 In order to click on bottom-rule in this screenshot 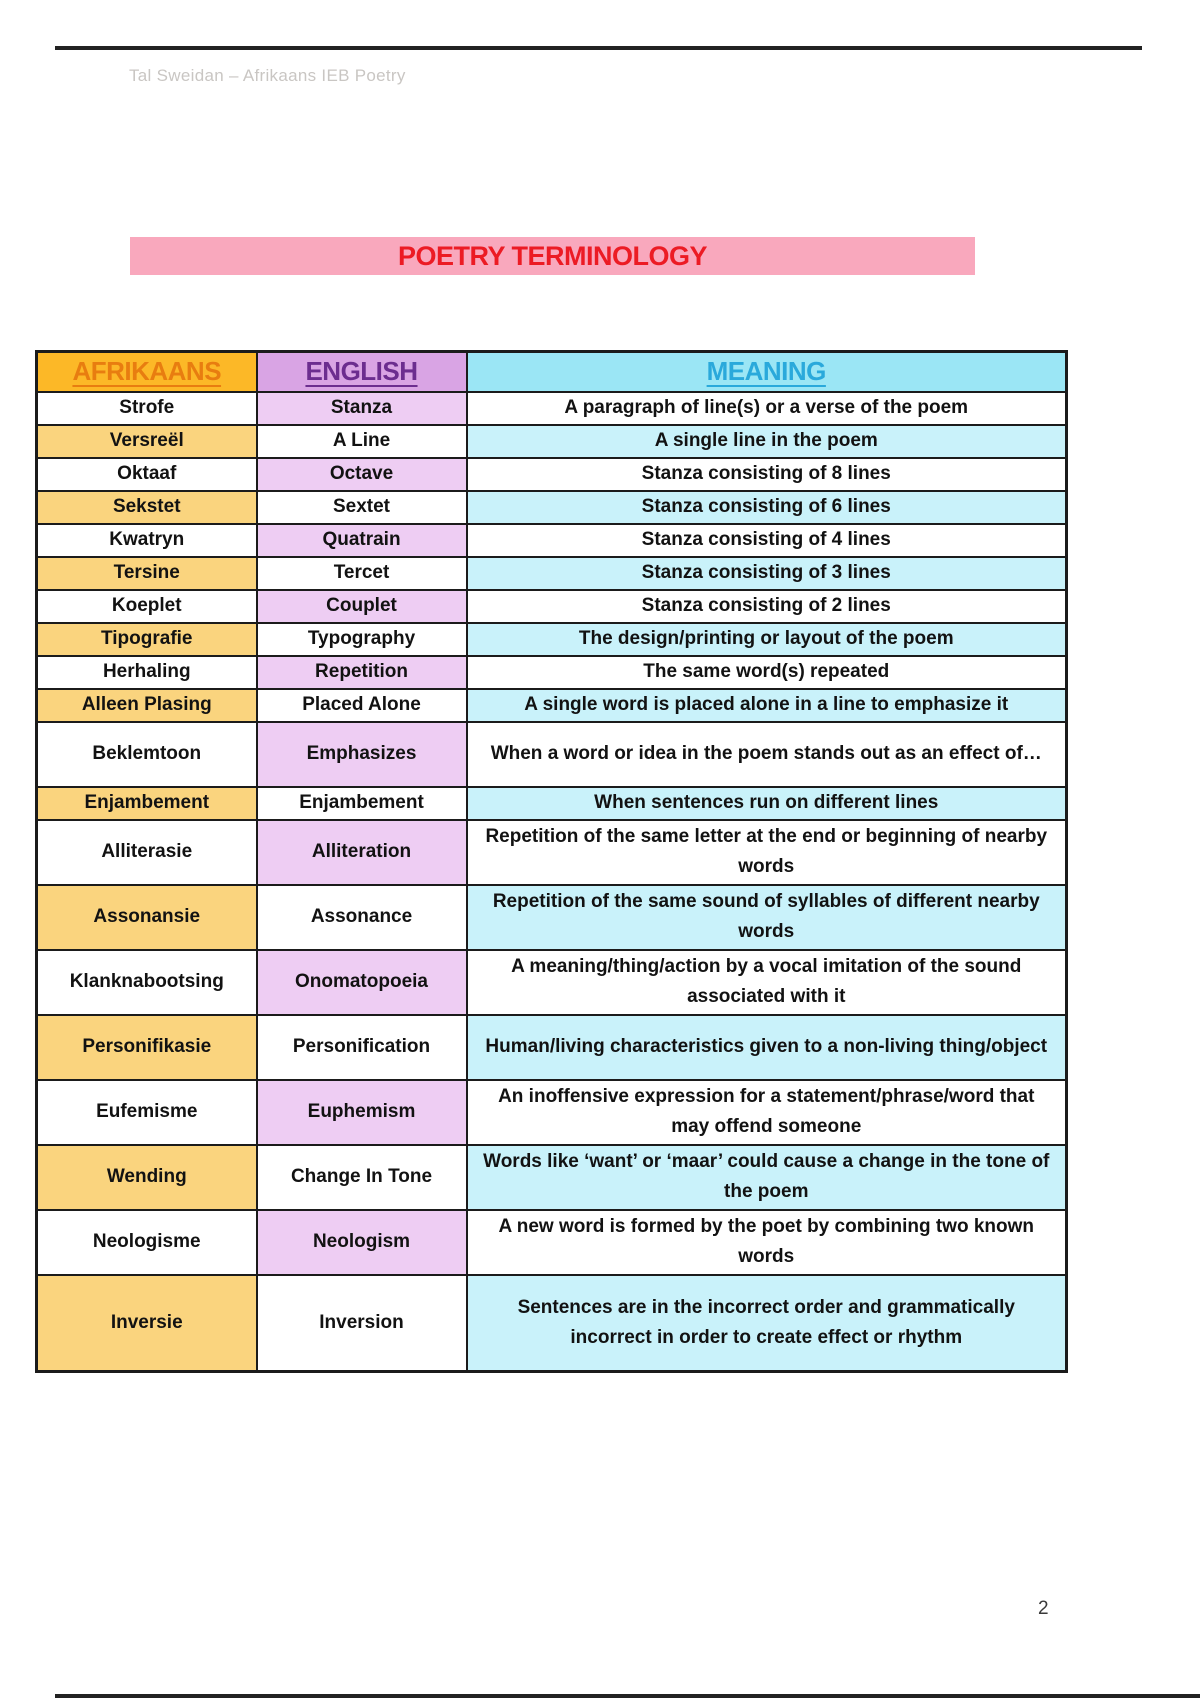, I will do `click(627, 1696)`.